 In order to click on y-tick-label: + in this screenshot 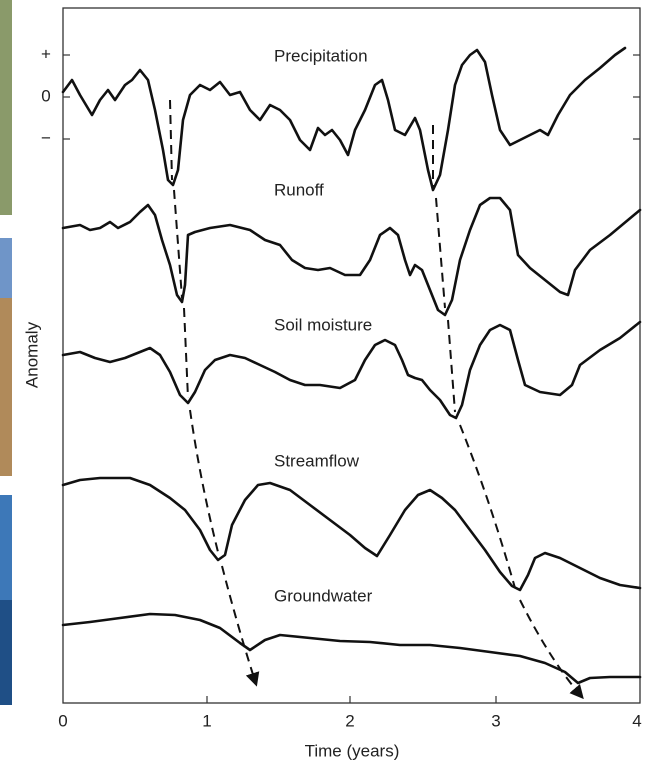, I will do `click(46, 53)`.